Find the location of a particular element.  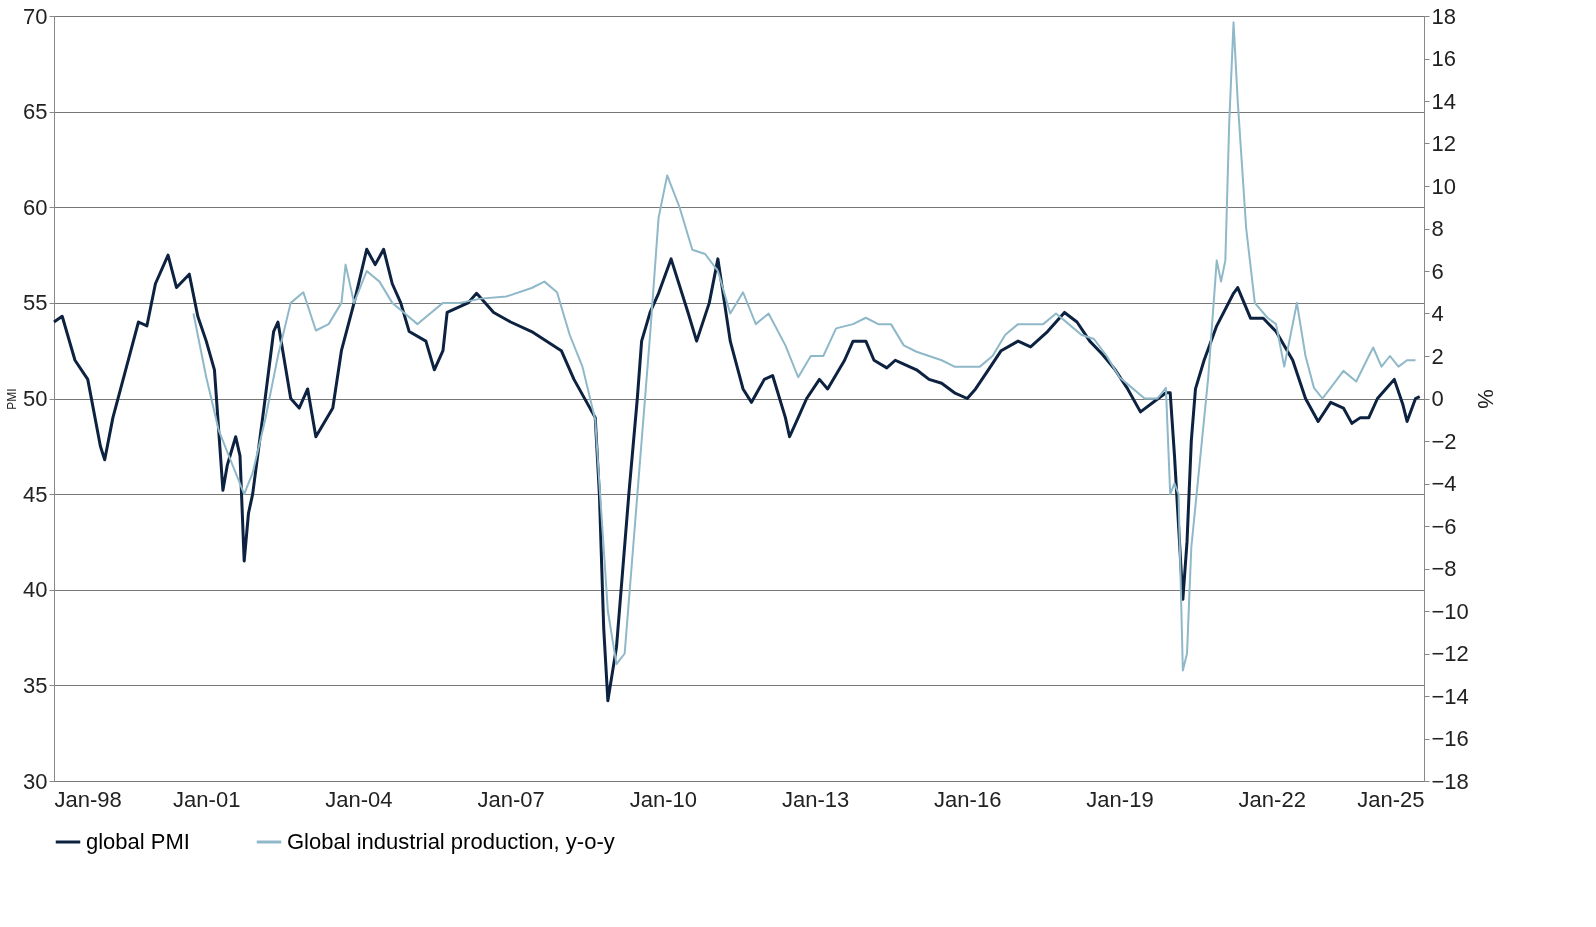

y2-tick-label: 10 is located at coordinates (1443, 186).